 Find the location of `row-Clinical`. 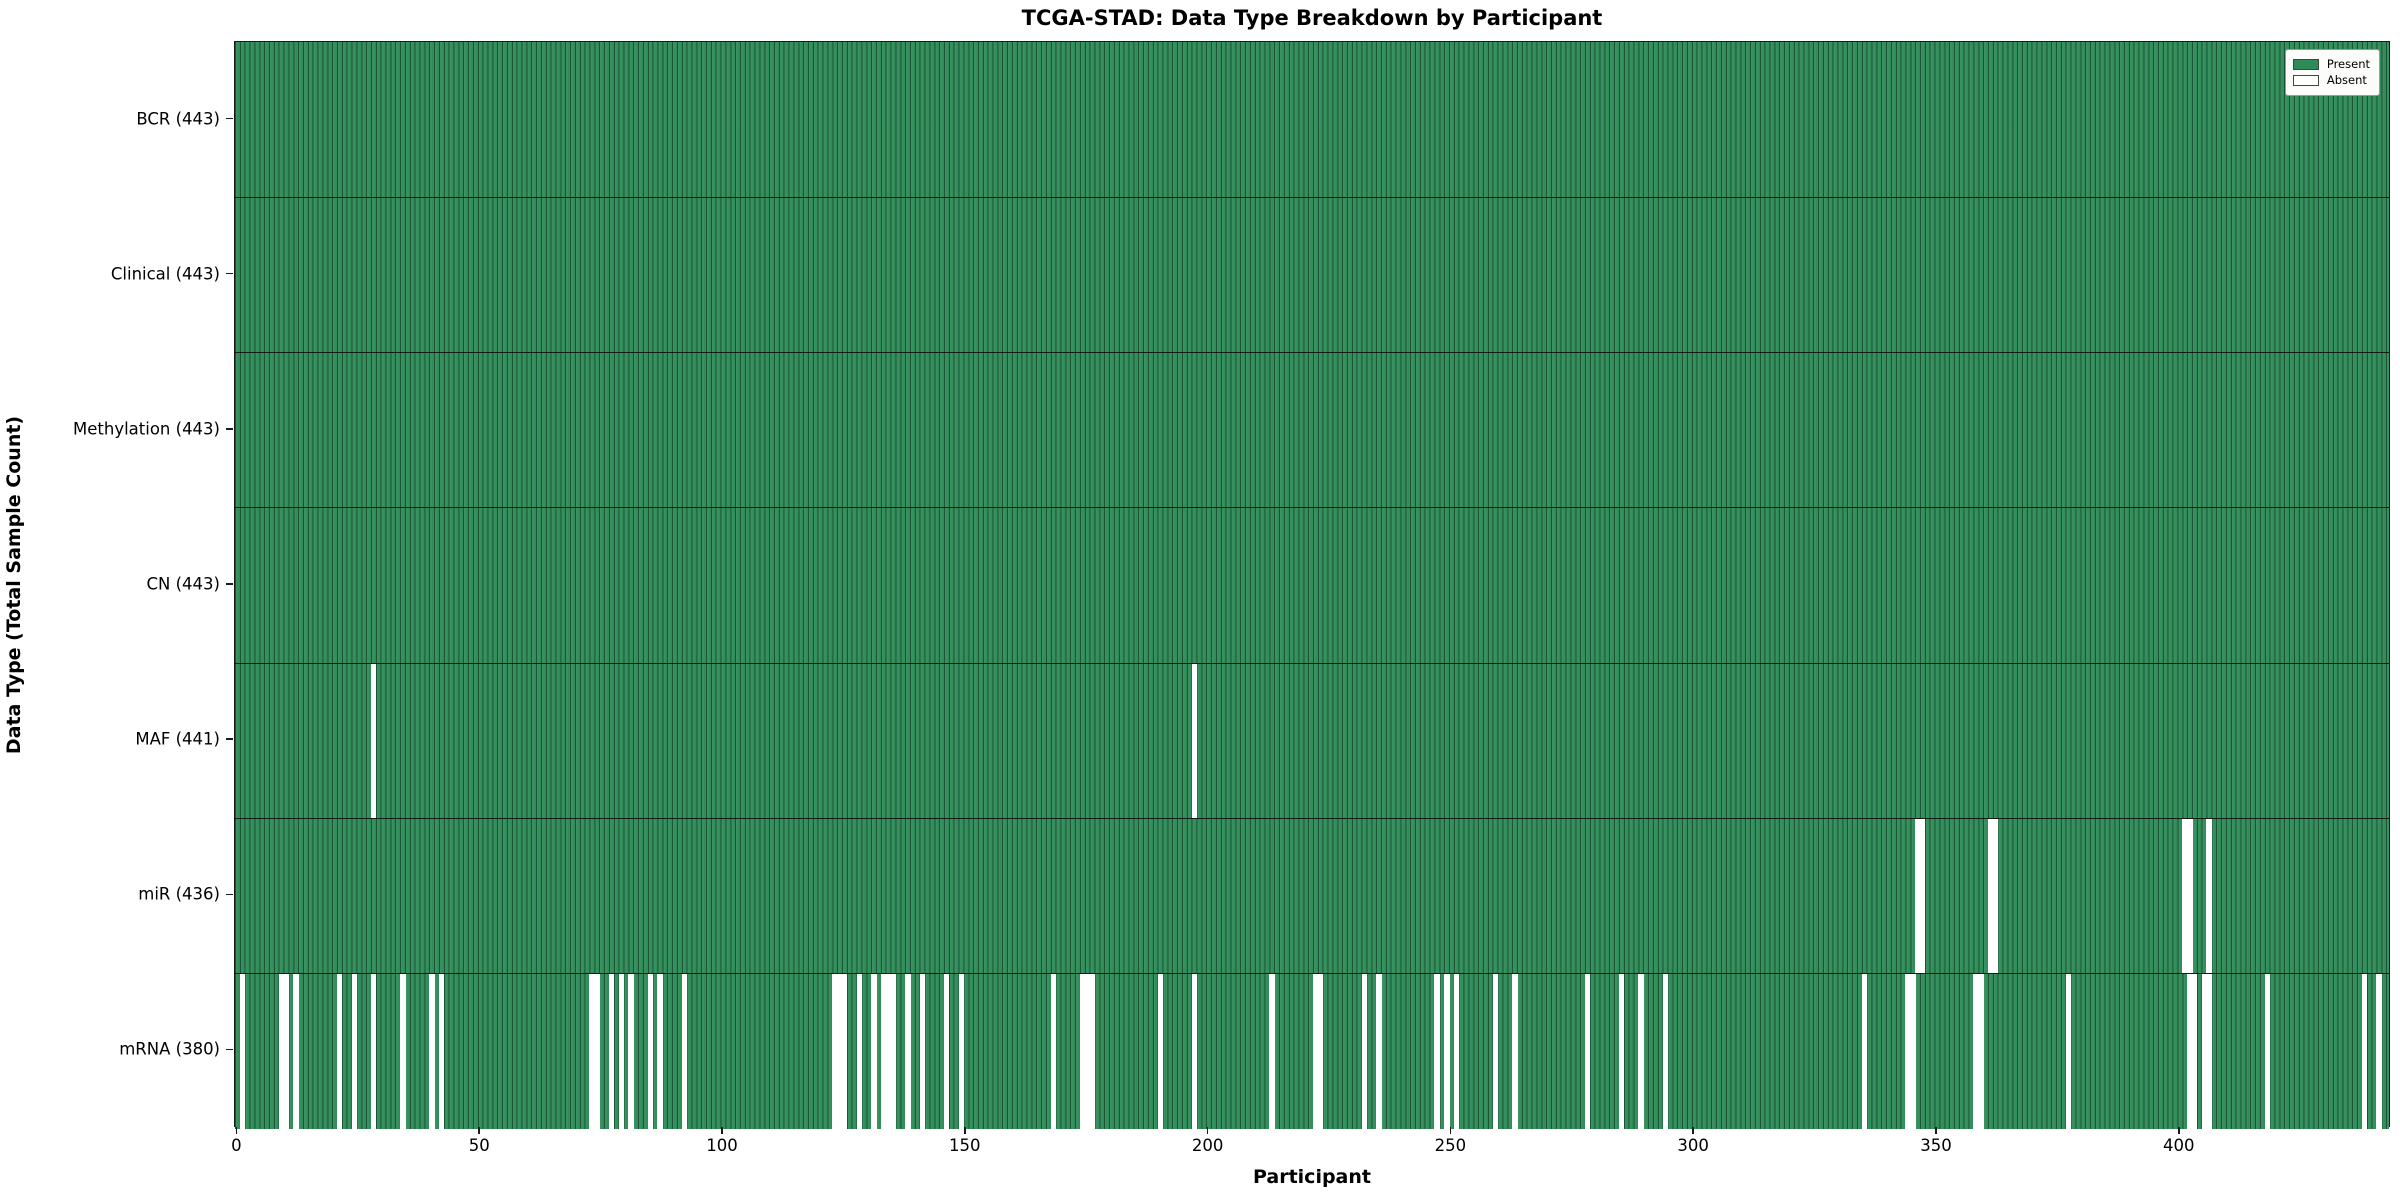

row-Clinical is located at coordinates (1312, 275).